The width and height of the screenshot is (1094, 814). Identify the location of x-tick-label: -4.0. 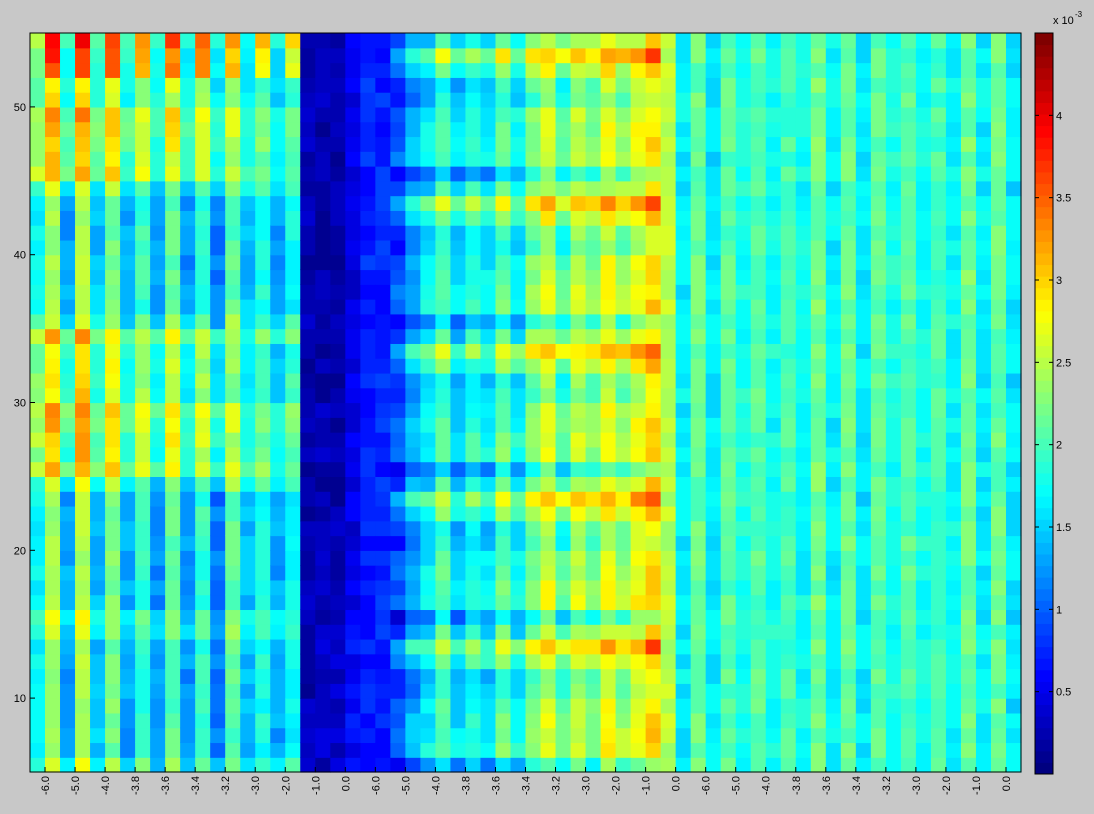
(106, 785).